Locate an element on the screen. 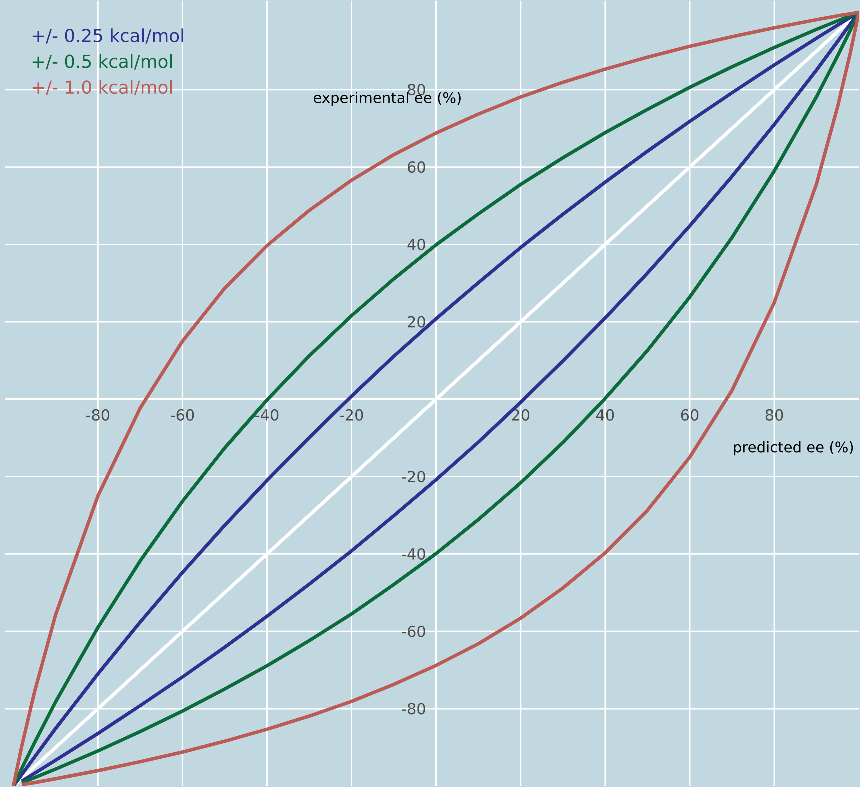 This screenshot has height=787, width=860. x-tick-label: 80 is located at coordinates (775, 415).